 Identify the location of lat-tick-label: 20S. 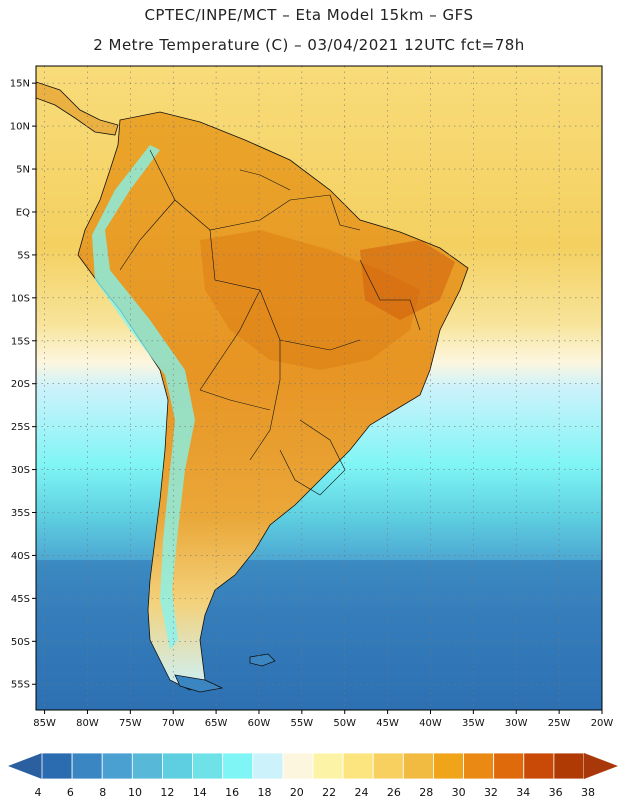
(20, 384).